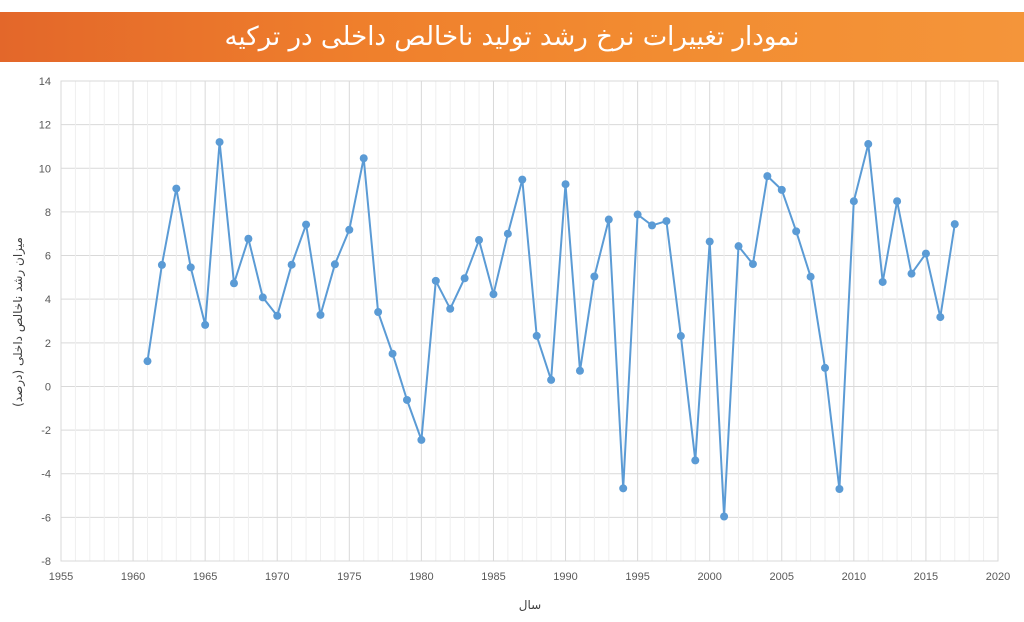  Describe the element at coordinates (530, 605) in the screenshot. I see `x-axis-label: سال` at that location.